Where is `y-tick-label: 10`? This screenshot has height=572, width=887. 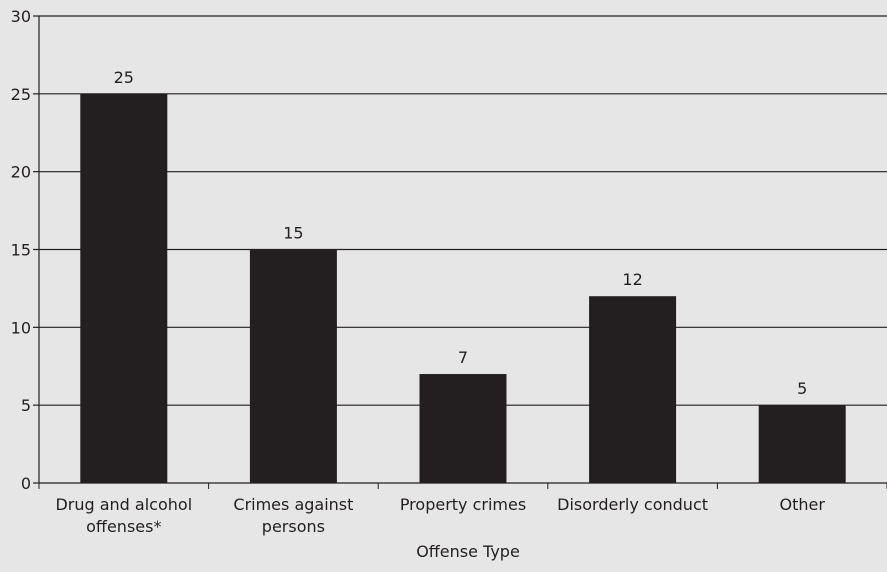
y-tick-label: 10 is located at coordinates (21, 327).